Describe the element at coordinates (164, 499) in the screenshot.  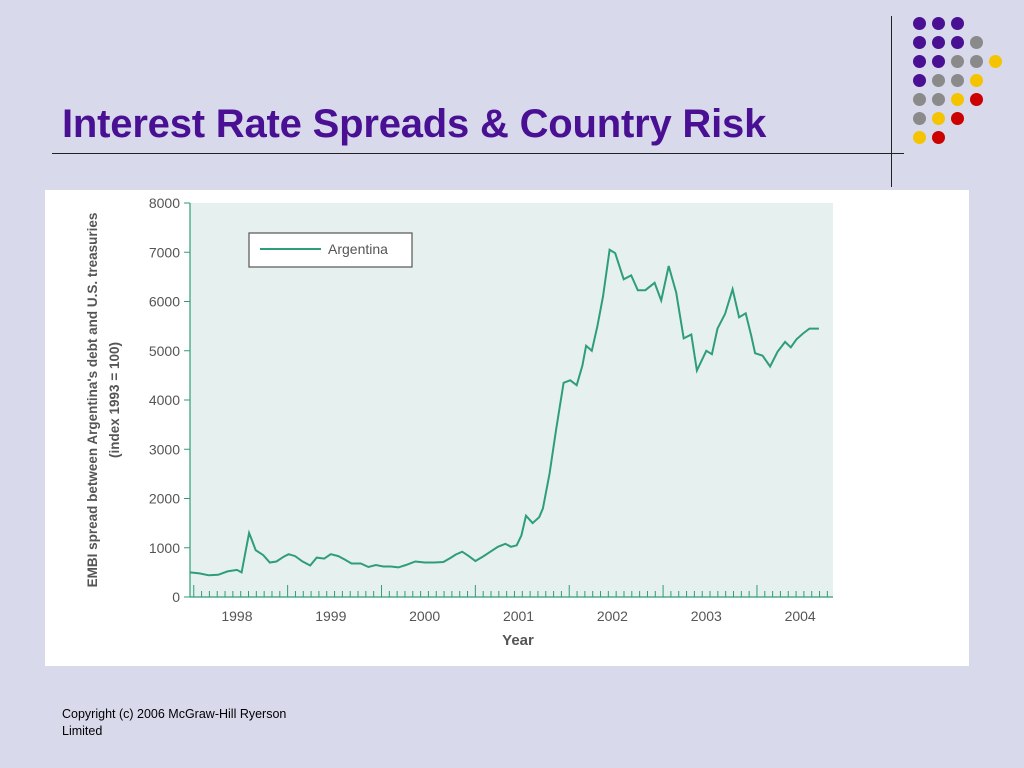
I see `y-tick-label: 2000` at that location.